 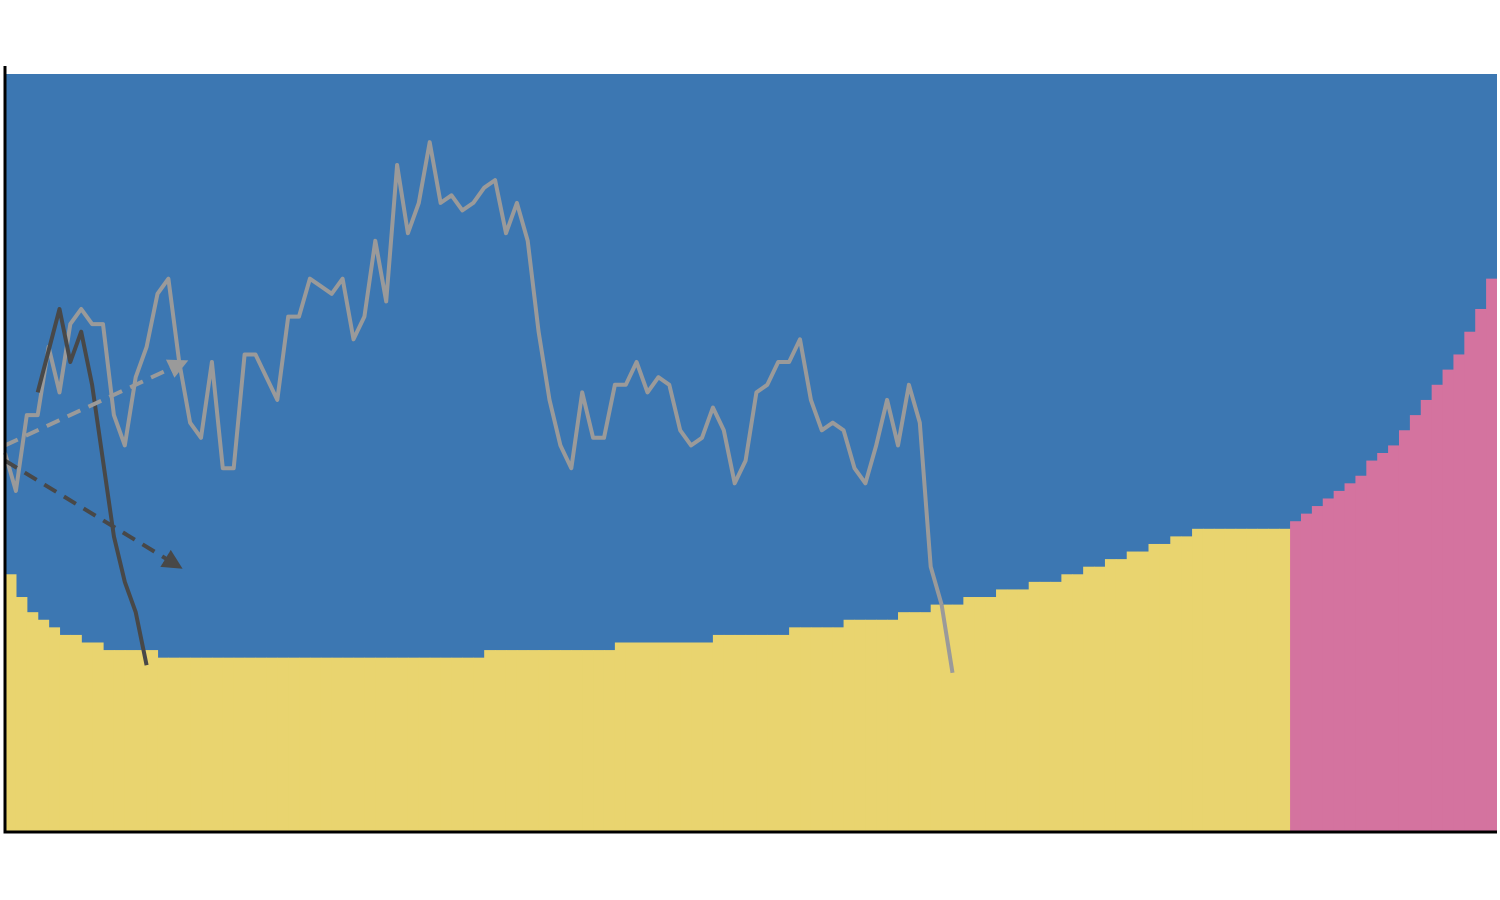 I want to click on pink-area, so click(x=1393, y=555).